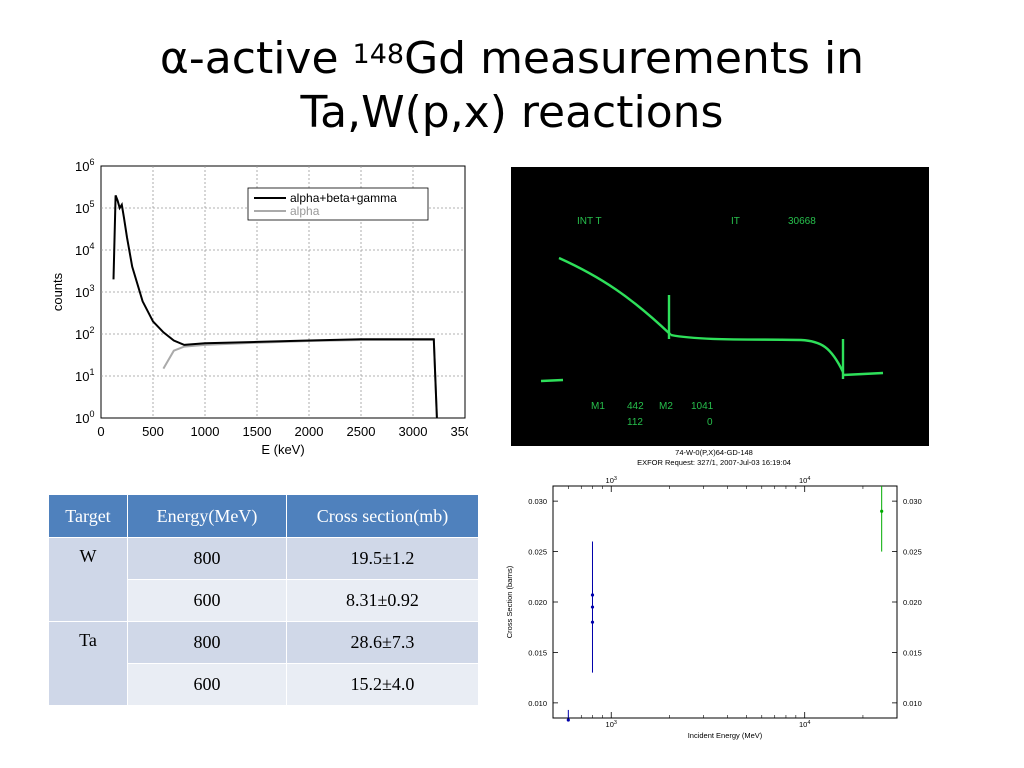 Image resolution: width=1024 pixels, height=768 pixels. Describe the element at coordinates (378, 54) in the screenshot. I see `mass-number: 148` at that location.